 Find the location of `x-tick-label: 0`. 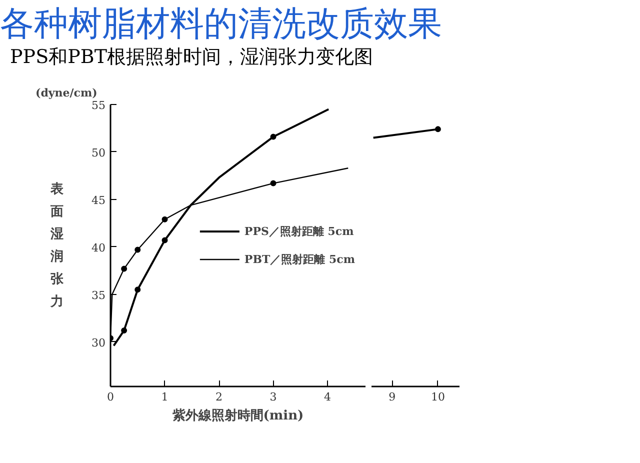

x-tick-label: 0 is located at coordinates (110, 397).